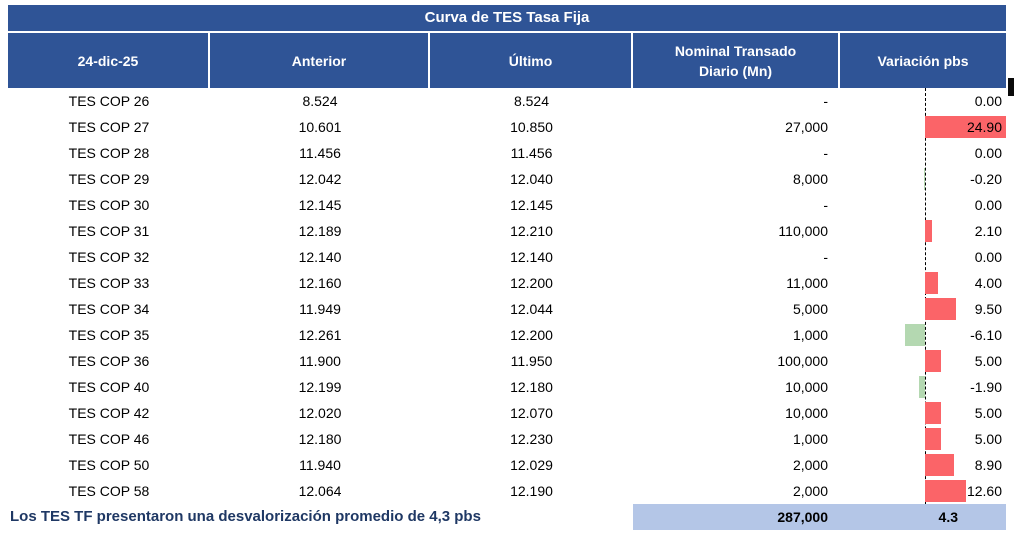  Describe the element at coordinates (507, 205) in the screenshot. I see `table-row: TES COP 30 12.145 12.145 - 0.00` at that location.